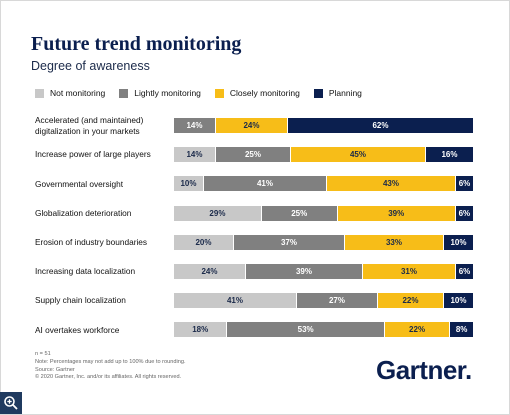 The width and height of the screenshot is (510, 415). Describe the element at coordinates (449, 155) in the screenshot. I see `bar-segment: 16%` at that location.